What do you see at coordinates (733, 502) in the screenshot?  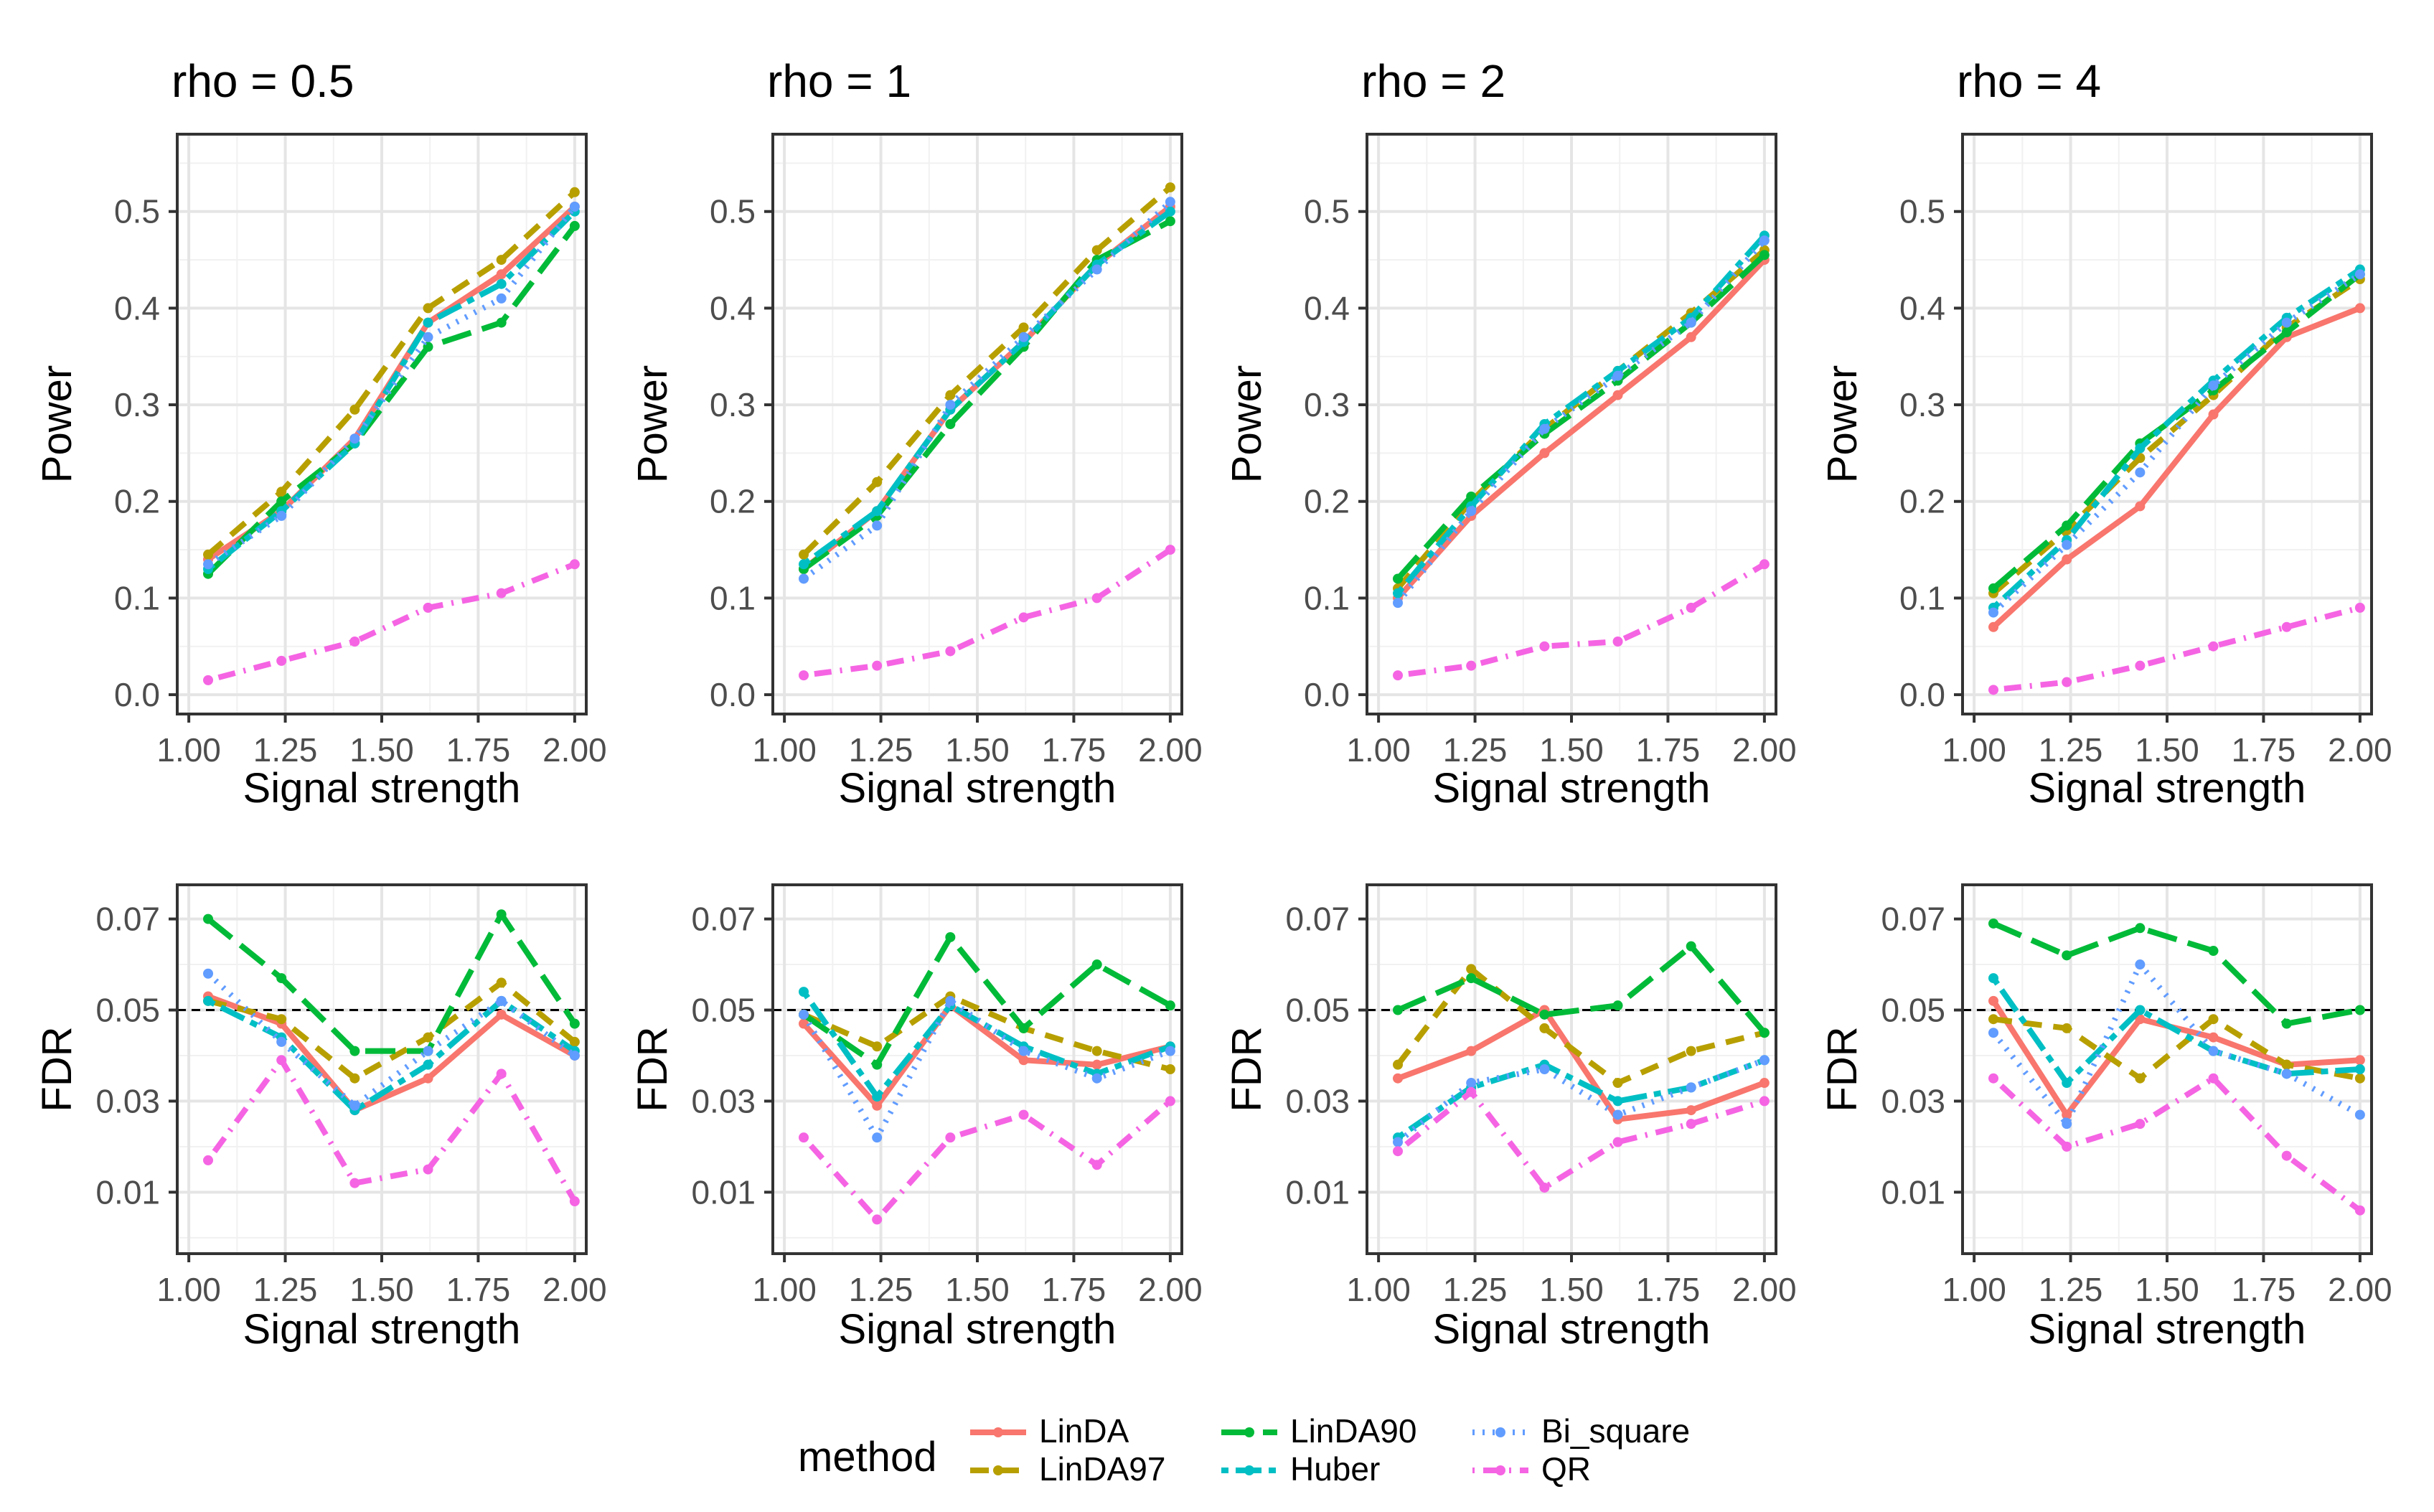 I see `y-tick-label: 0.2` at bounding box center [733, 502].